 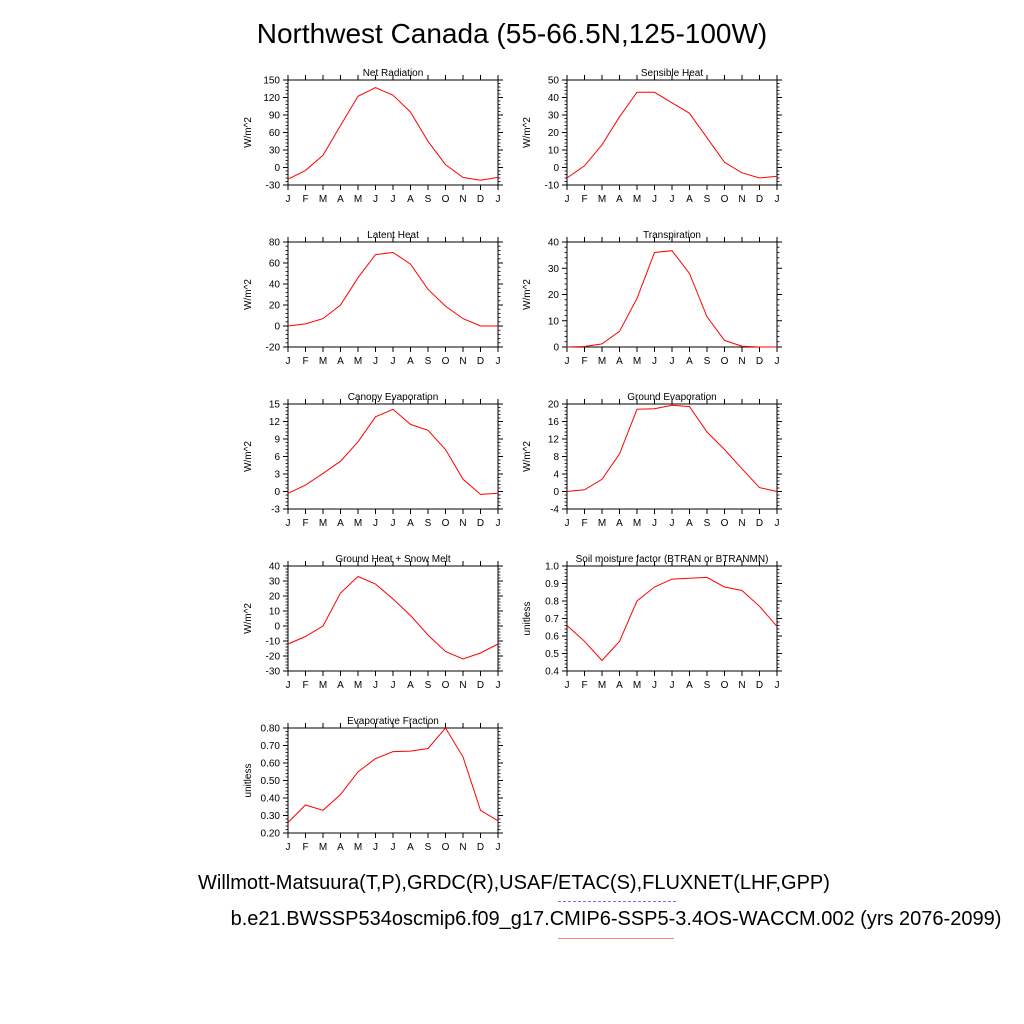 What do you see at coordinates (277, 440) in the screenshot?
I see `y-tick-label: 9` at bounding box center [277, 440].